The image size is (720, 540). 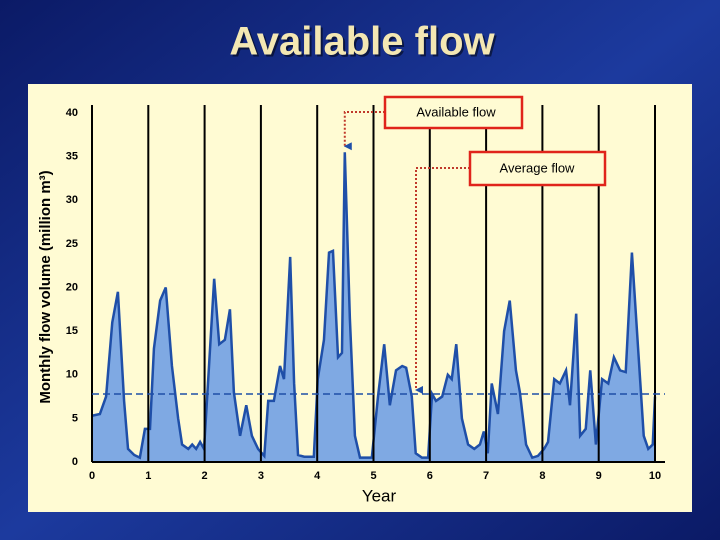 I want to click on y-tick-label: 30, so click(x=72, y=200).